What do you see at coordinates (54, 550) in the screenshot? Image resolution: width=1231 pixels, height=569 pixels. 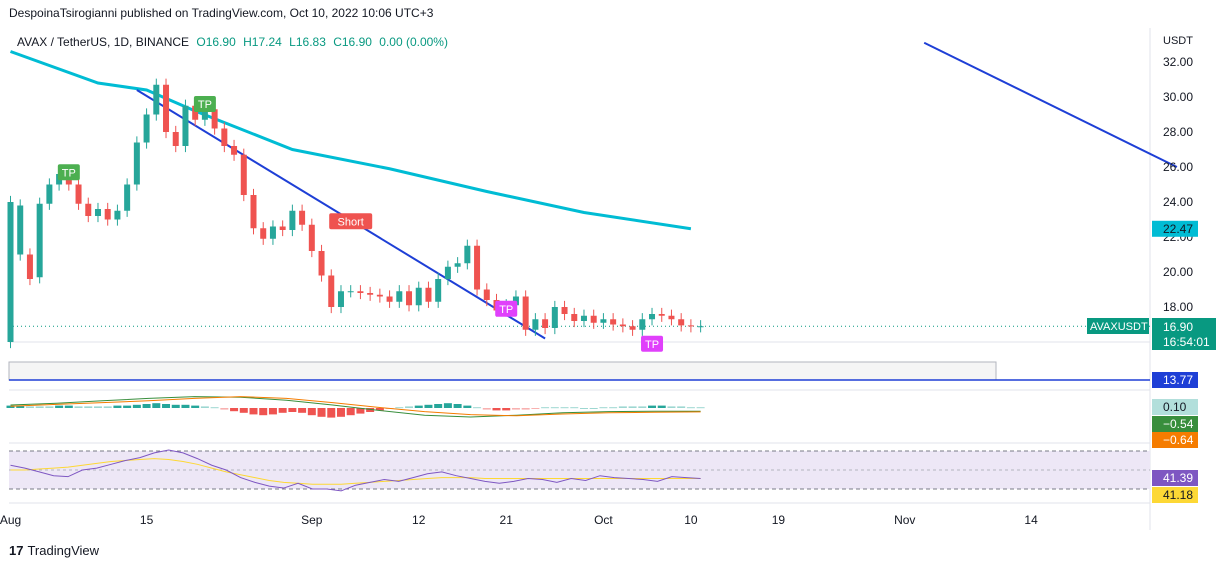 I see `tradingview-footer: 17 TradingView` at bounding box center [54, 550].